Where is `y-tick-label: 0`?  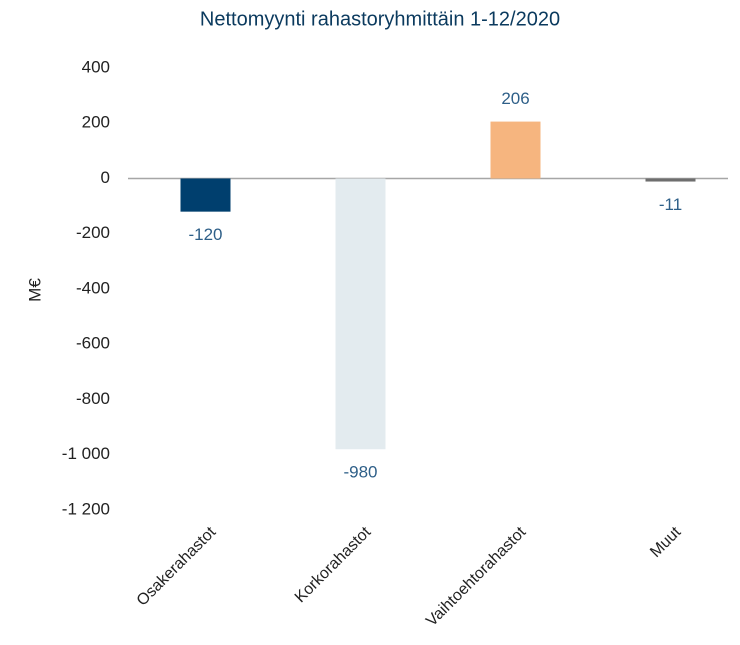
y-tick-label: 0 is located at coordinates (105, 177).